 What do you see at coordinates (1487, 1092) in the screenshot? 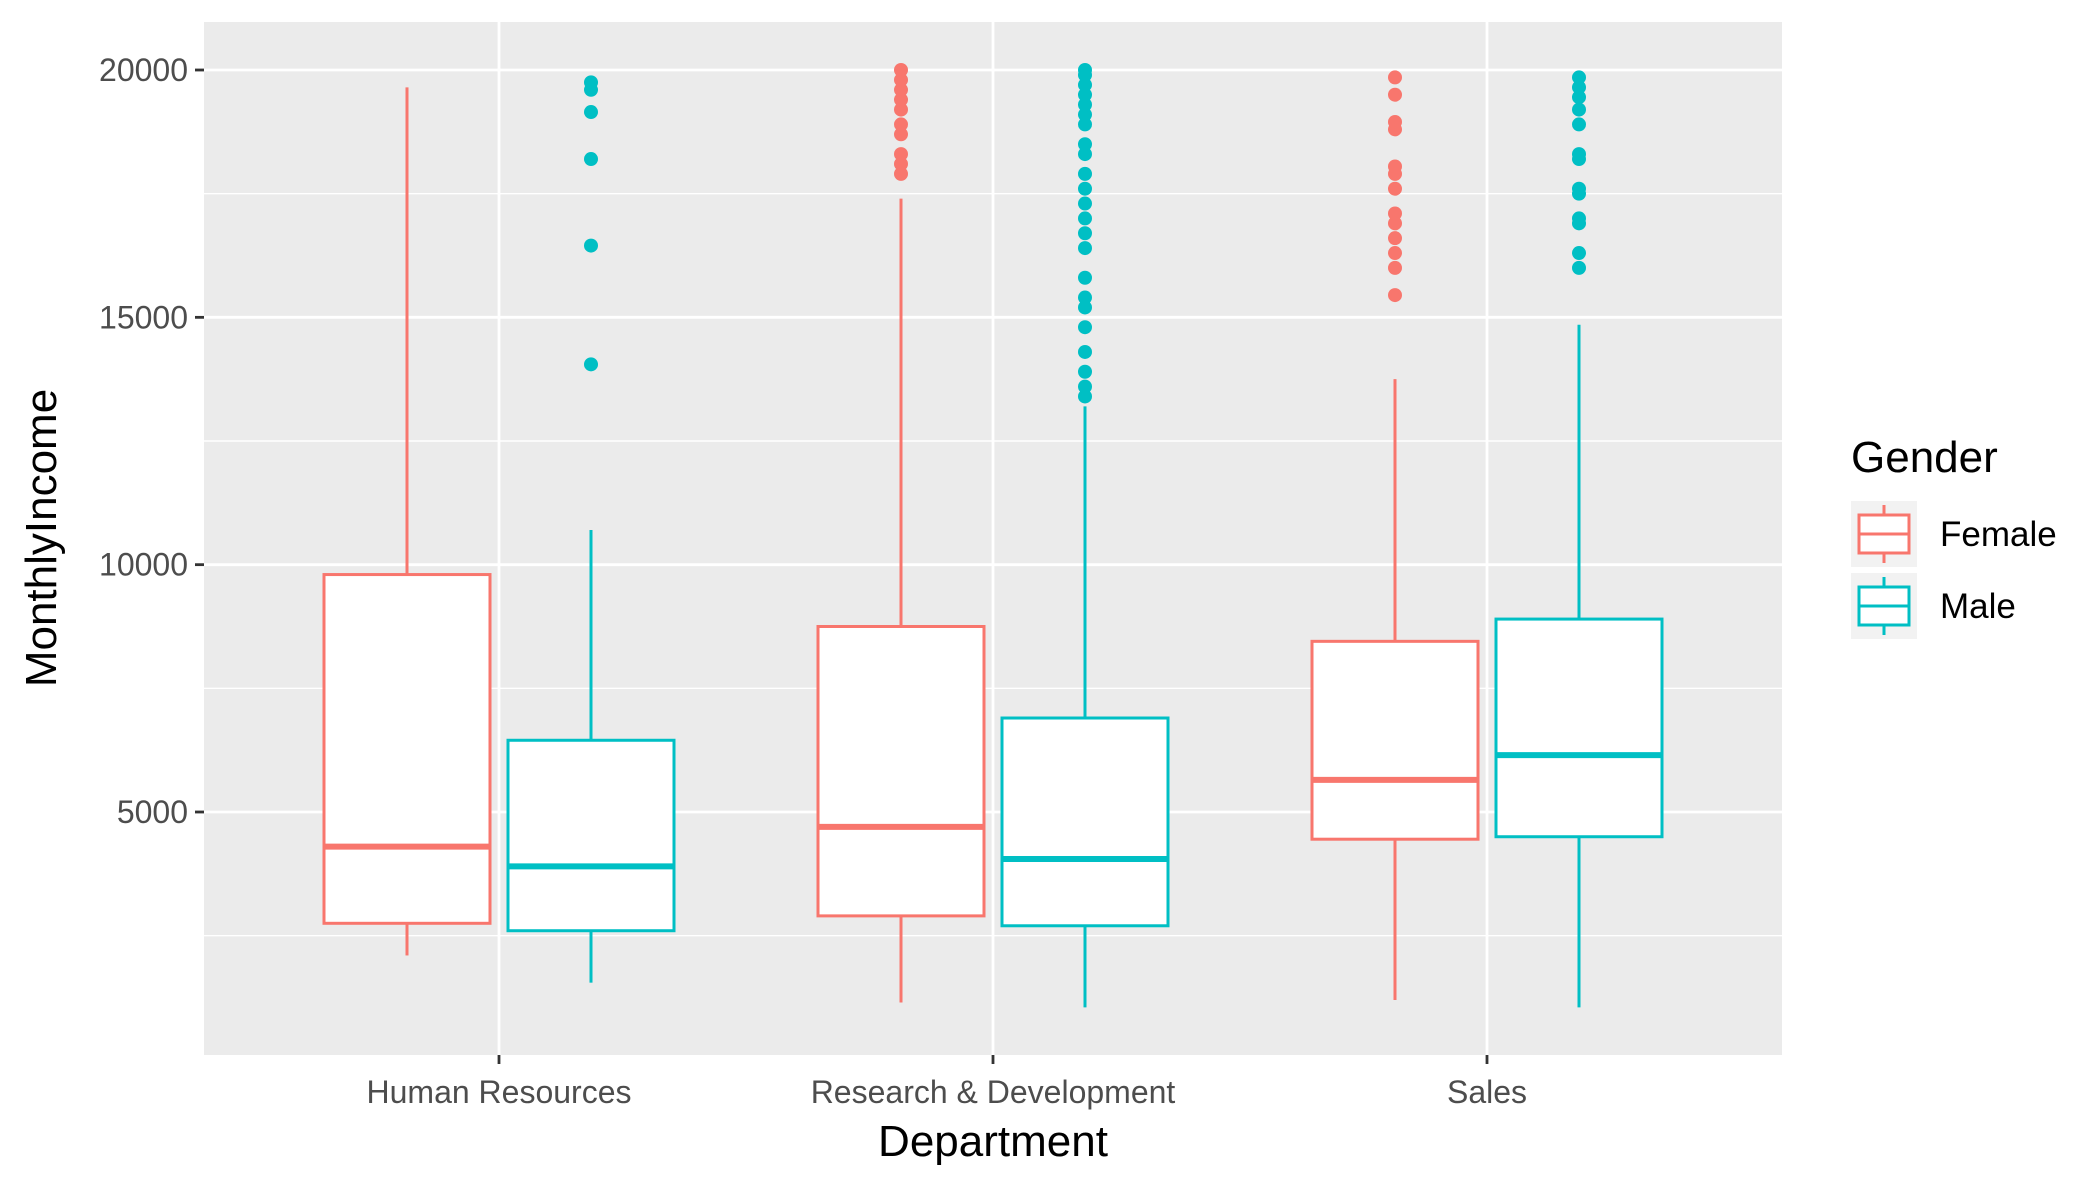
I see `x-tick-label: Sales` at bounding box center [1487, 1092].